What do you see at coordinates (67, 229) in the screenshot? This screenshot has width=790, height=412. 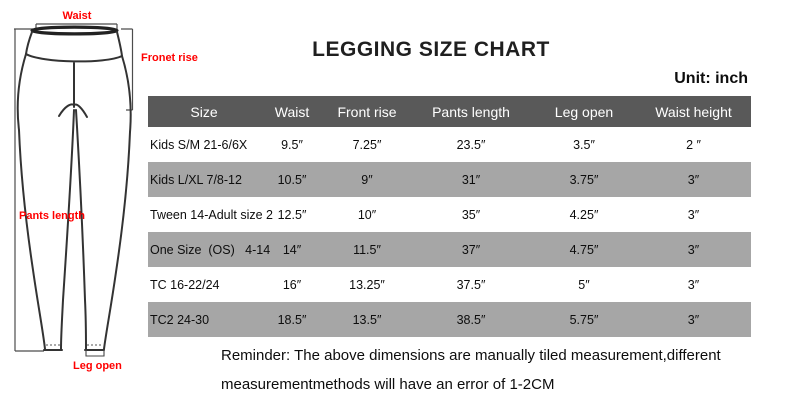 I see `left-leg-inner-outline` at bounding box center [67, 229].